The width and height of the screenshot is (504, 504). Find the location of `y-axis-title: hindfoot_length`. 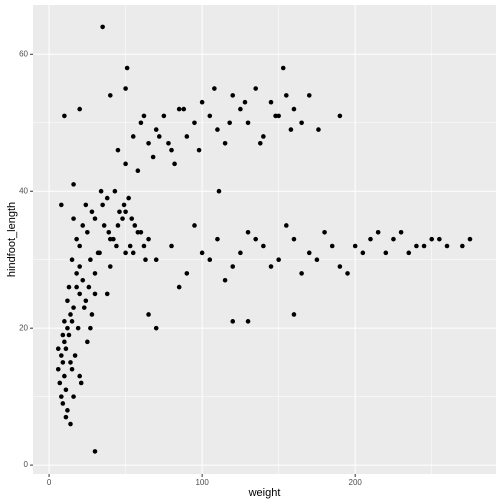

y-axis-title: hindfoot_length is located at coordinates (12, 239).